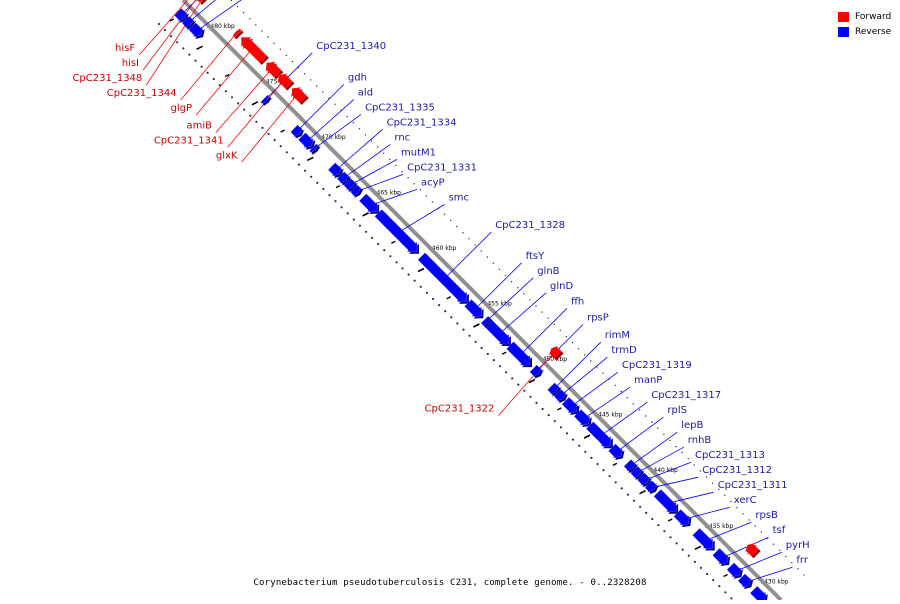  What do you see at coordinates (779, 530) in the screenshot?
I see `gene-label-tsf: tsf` at bounding box center [779, 530].